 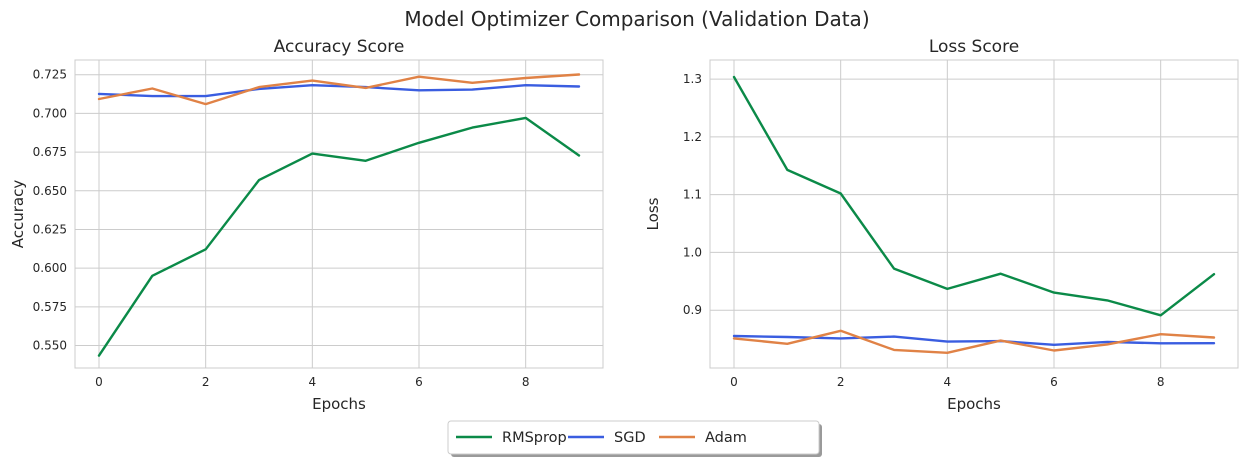 What do you see at coordinates (99, 382) in the screenshot?
I see `accuracy-x-tick-label: 0` at bounding box center [99, 382].